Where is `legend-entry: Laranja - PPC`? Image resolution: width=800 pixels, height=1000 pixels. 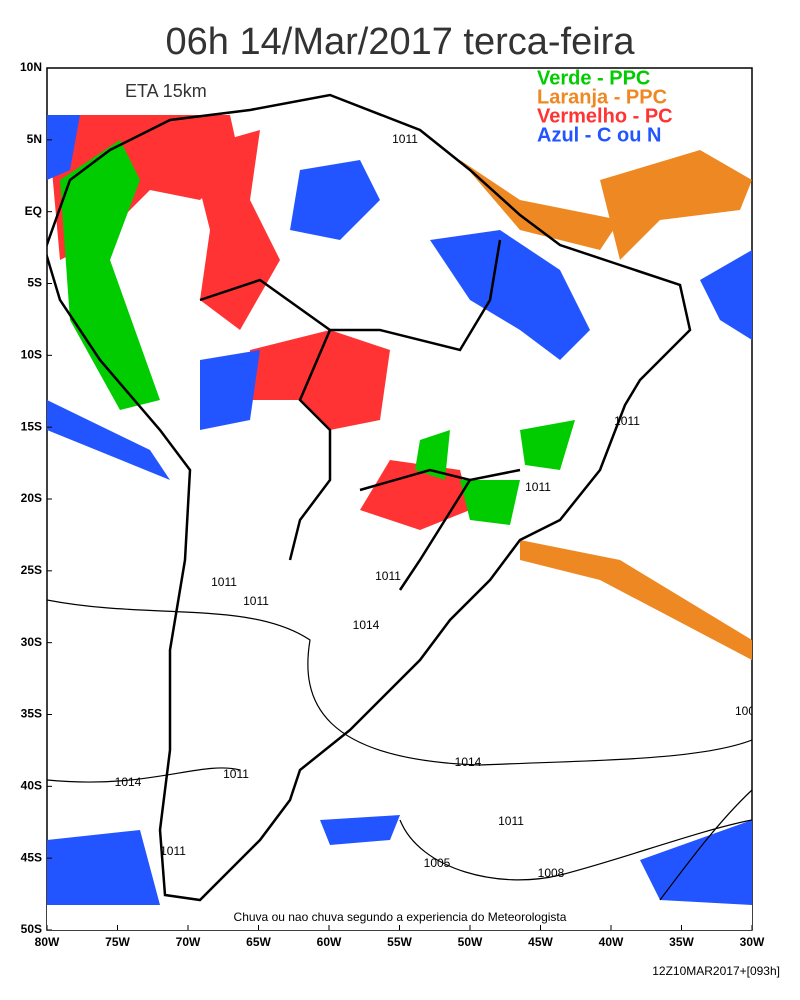 legend-entry: Laranja - PPC is located at coordinates (602, 97).